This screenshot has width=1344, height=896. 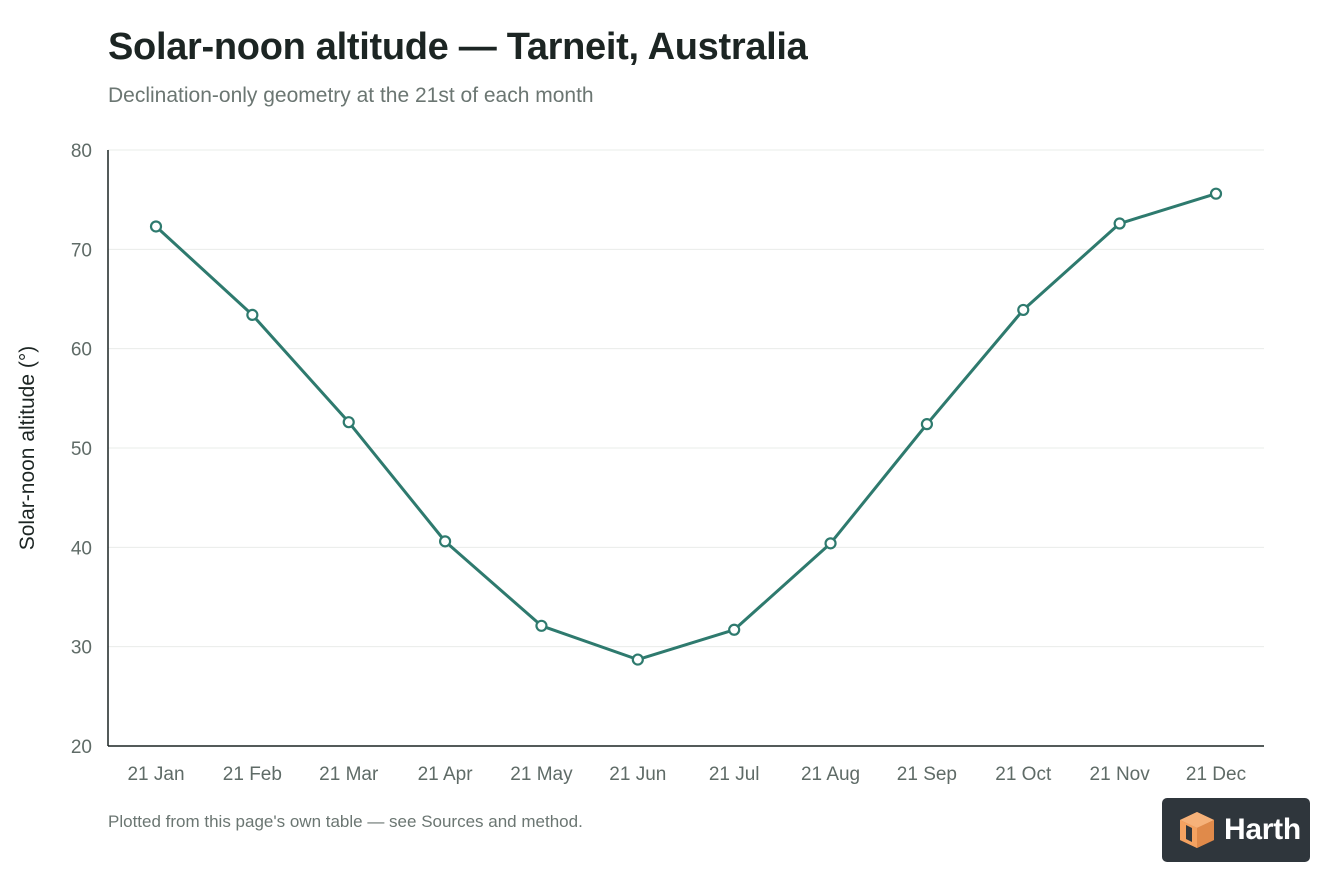 I want to click on y-tick-labels: 20 30 40 50 60 70 80, so click(x=81, y=449).